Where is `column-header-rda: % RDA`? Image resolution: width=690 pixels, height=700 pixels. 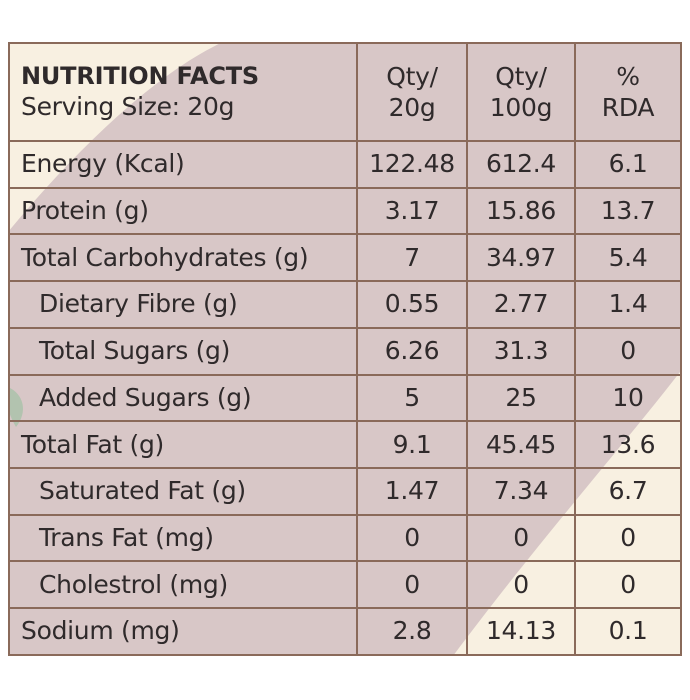 column-header-rda: % RDA is located at coordinates (628, 92).